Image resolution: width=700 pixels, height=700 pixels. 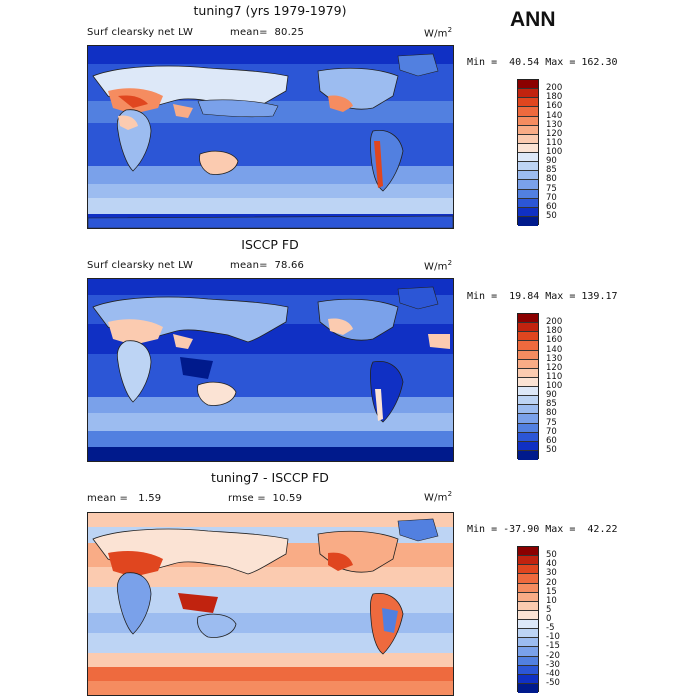 I want to click on panel2-title: ISCCP FD, so click(x=270, y=244).